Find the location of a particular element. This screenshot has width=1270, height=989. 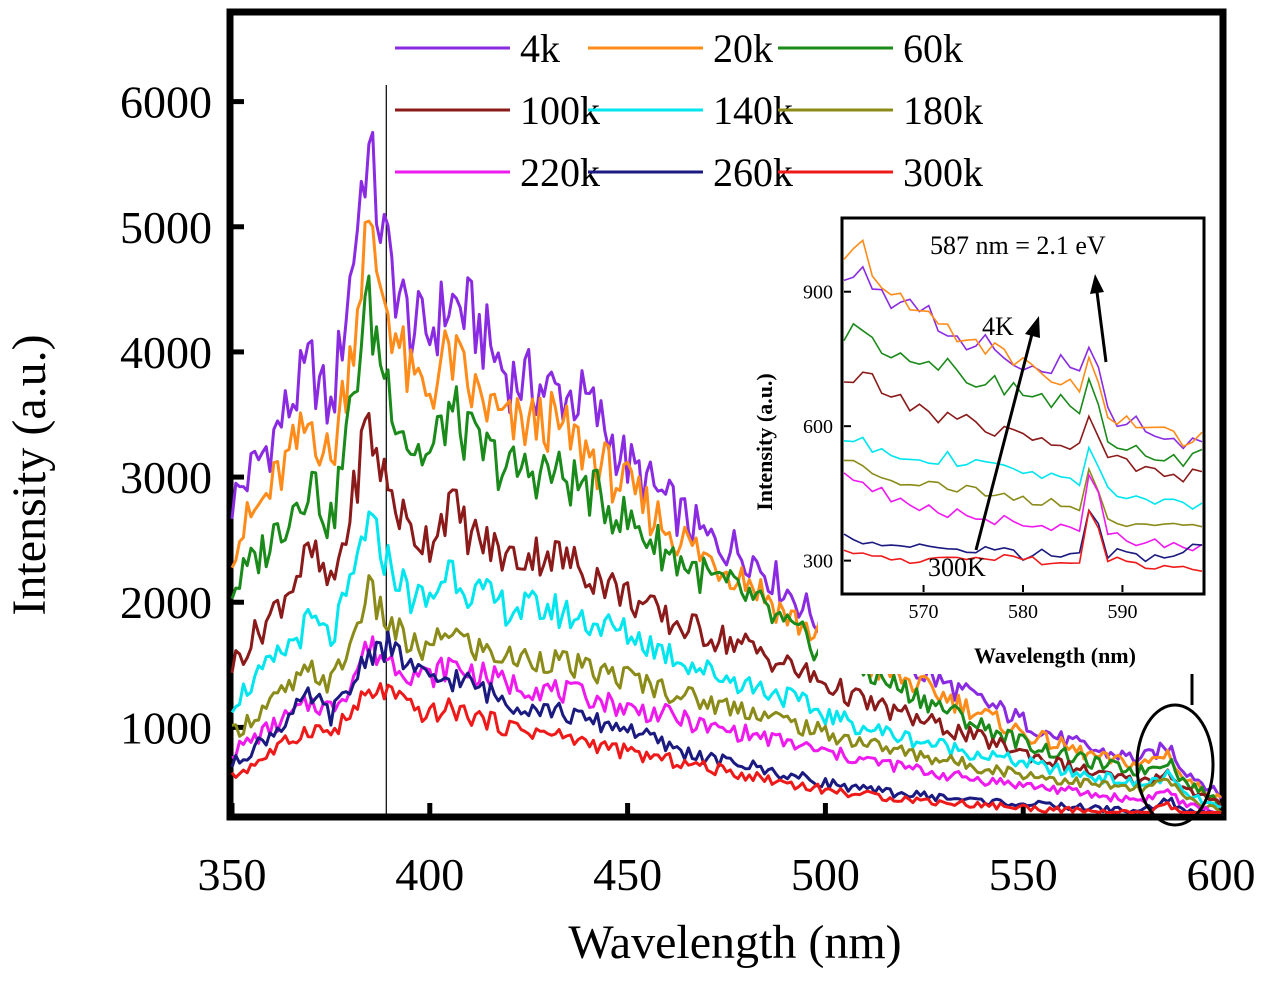

inset-x-tick-label-580: 580 is located at coordinates (1023, 612).